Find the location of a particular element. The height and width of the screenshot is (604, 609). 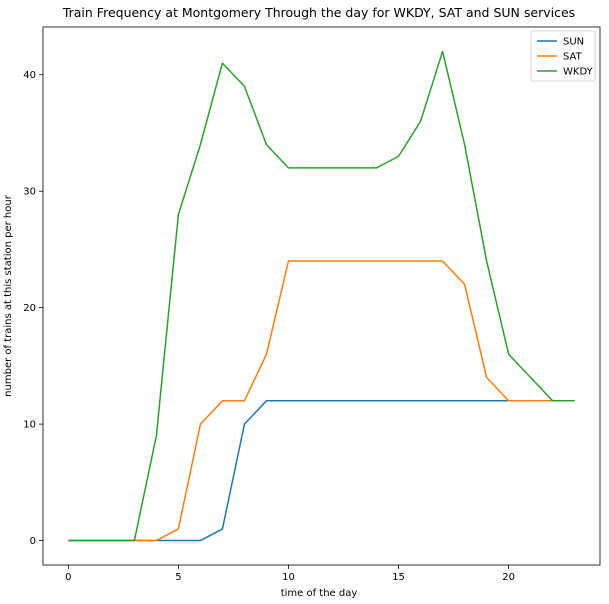

y-tick-label: 10 is located at coordinates (29, 425).